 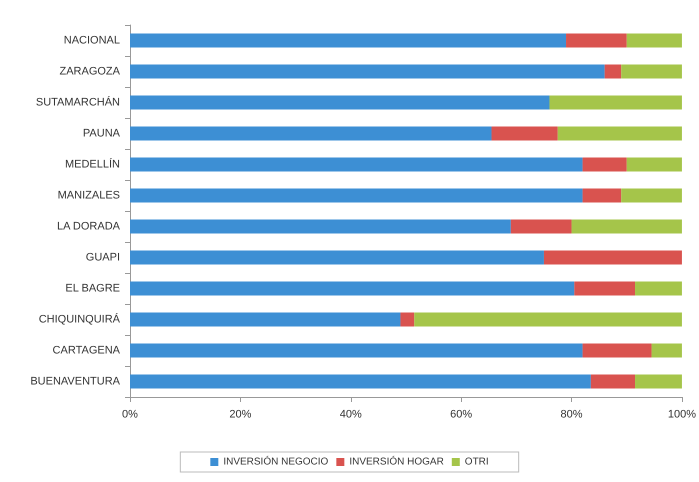 What do you see at coordinates (103, 258) in the screenshot?
I see `y-tick-label: GUAPI` at bounding box center [103, 258].